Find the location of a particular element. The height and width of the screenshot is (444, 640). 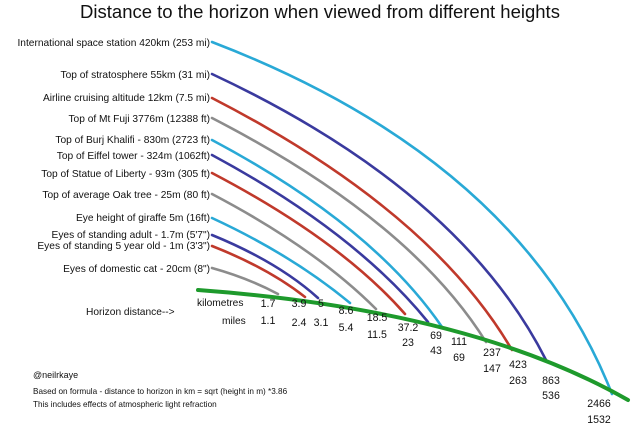

distance-mi: 23 is located at coordinates (408, 343).